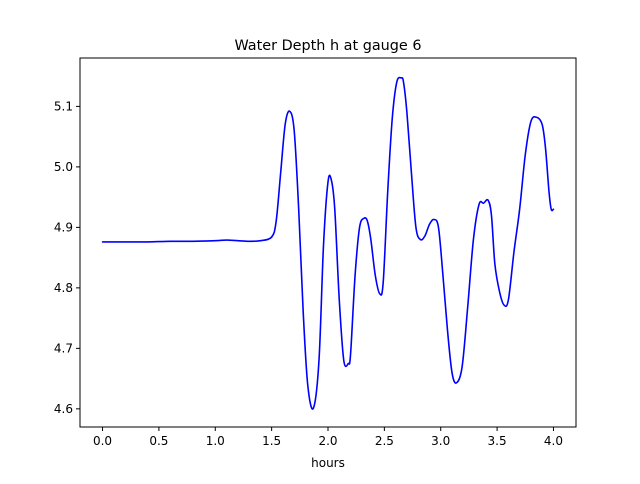  Describe the element at coordinates (158, 441) in the screenshot. I see `x-tick-label: 0.5` at that location.